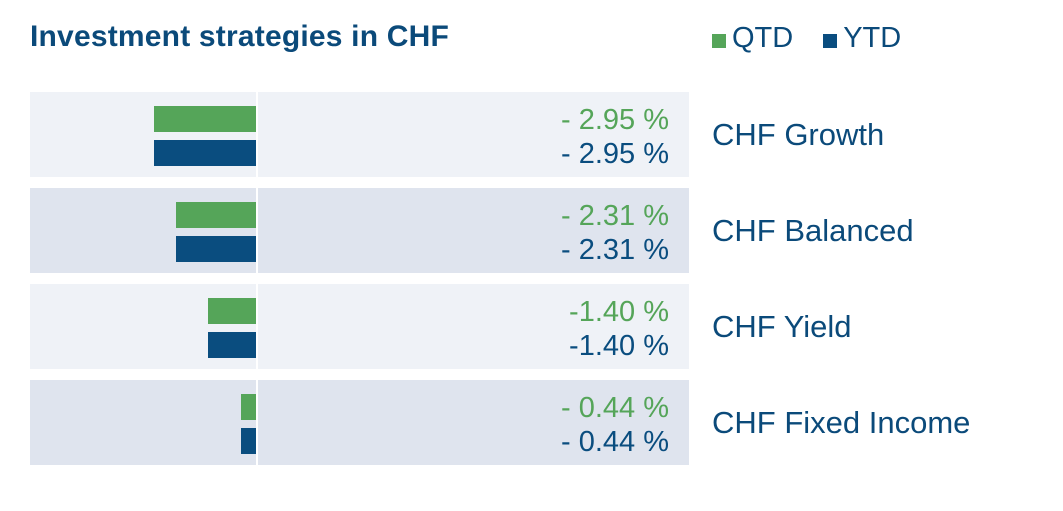 This screenshot has width=1063, height=511. I want to click on value-label-ytd-chf-balanced: - 2.31 %, so click(615, 250).